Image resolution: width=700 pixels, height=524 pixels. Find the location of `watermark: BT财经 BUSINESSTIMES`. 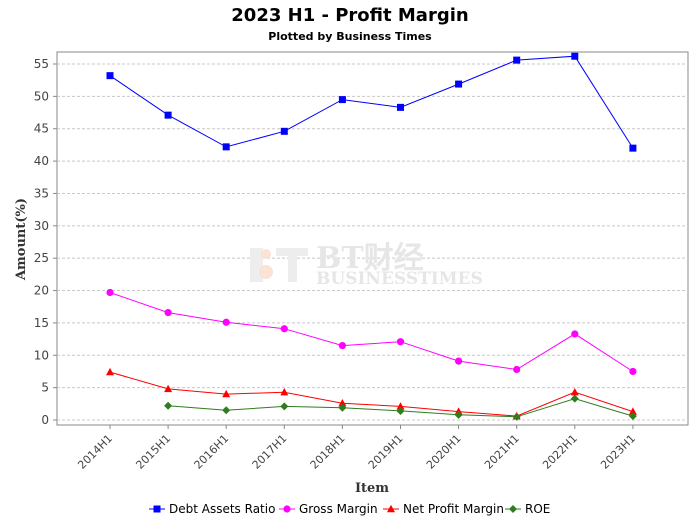

watermark: BT财经 BUSINESSTIMES is located at coordinates (366, 265).